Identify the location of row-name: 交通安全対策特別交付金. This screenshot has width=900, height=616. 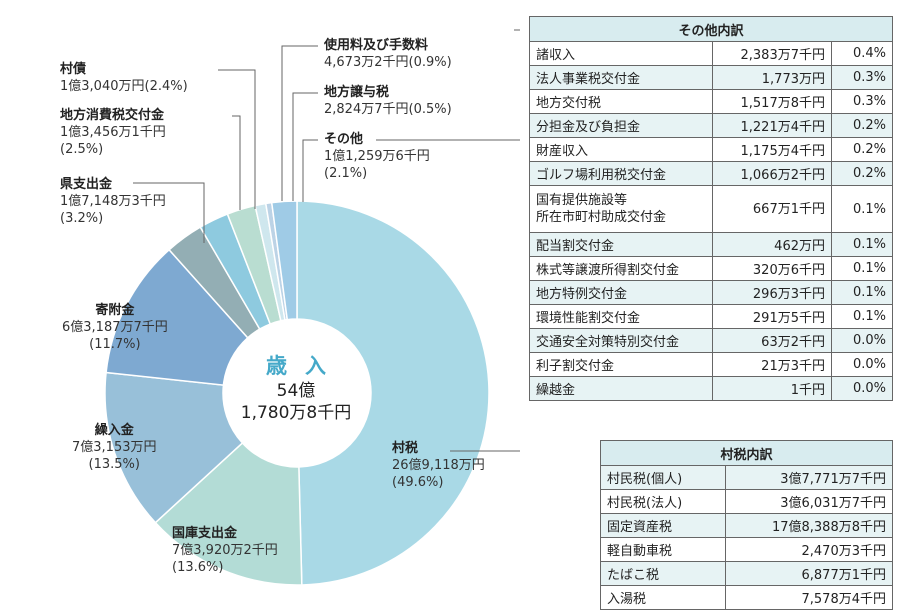
(621, 340).